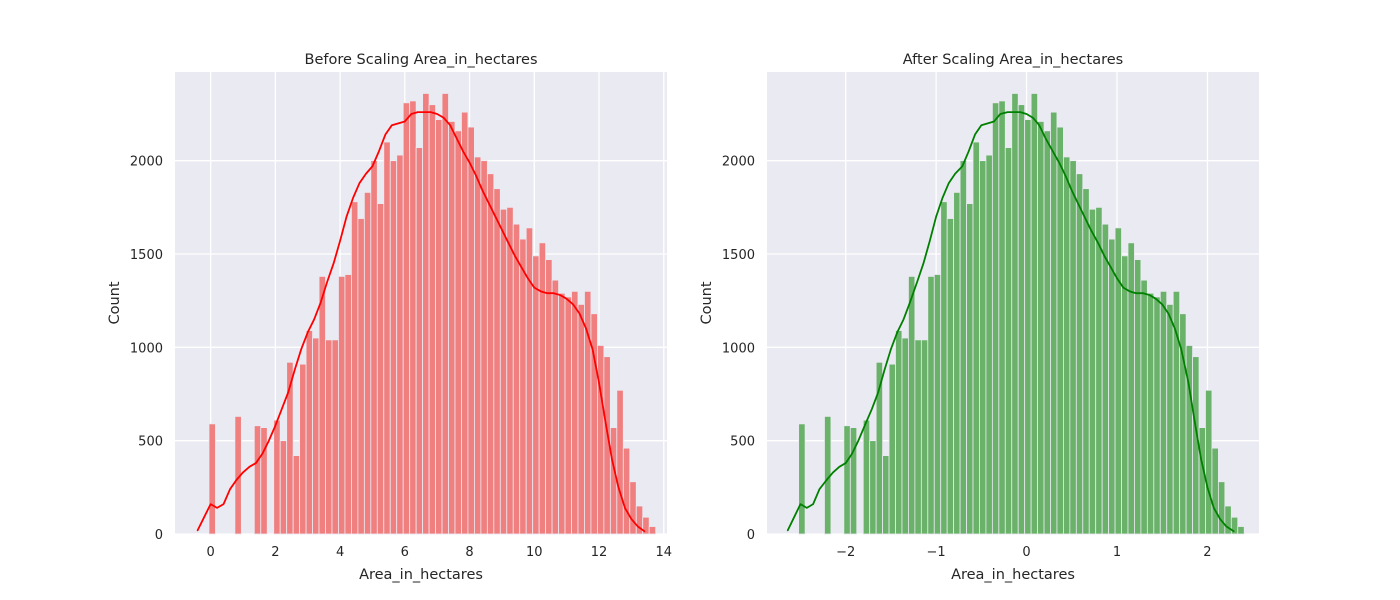 This screenshot has height=600, width=1400. What do you see at coordinates (534, 552) in the screenshot?
I see `left-x-tick-label: 10` at bounding box center [534, 552].